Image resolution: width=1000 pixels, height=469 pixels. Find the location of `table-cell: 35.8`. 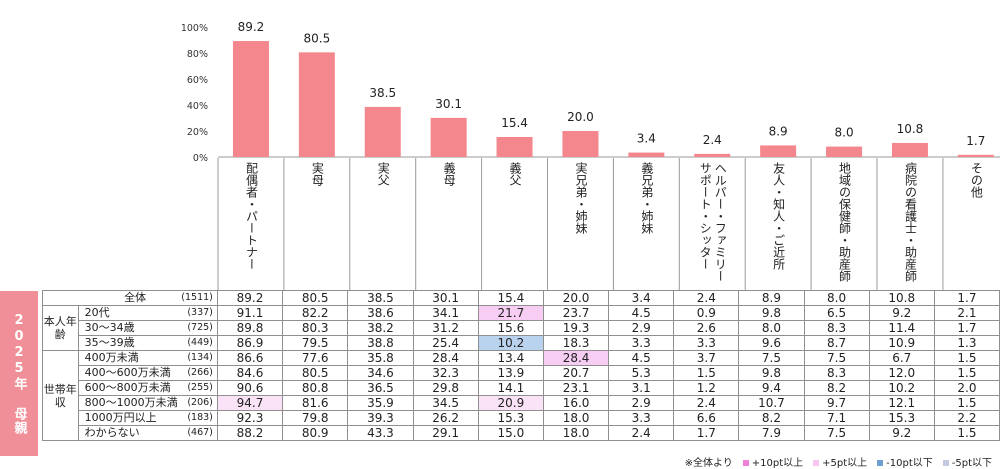

table-cell: 35.8 is located at coordinates (380, 358).